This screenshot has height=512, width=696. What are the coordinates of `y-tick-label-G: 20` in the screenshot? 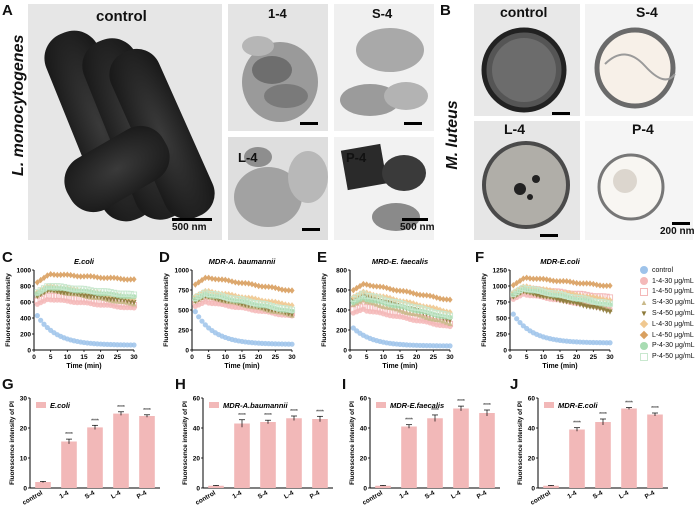 It's located at (24, 428).